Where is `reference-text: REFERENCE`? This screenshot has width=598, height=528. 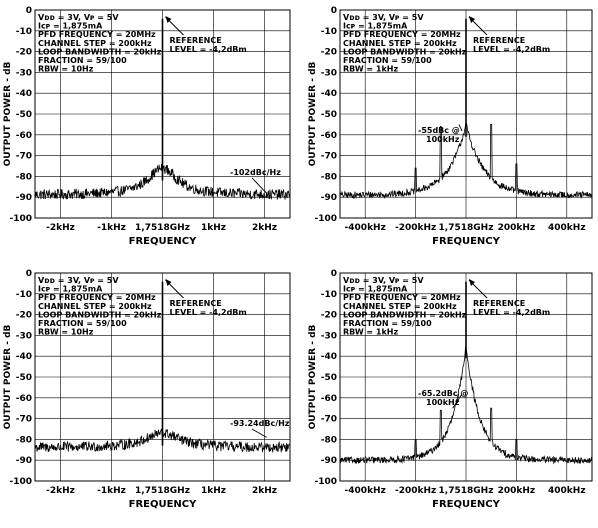
reference-text: REFERENCE is located at coordinates (196, 303).